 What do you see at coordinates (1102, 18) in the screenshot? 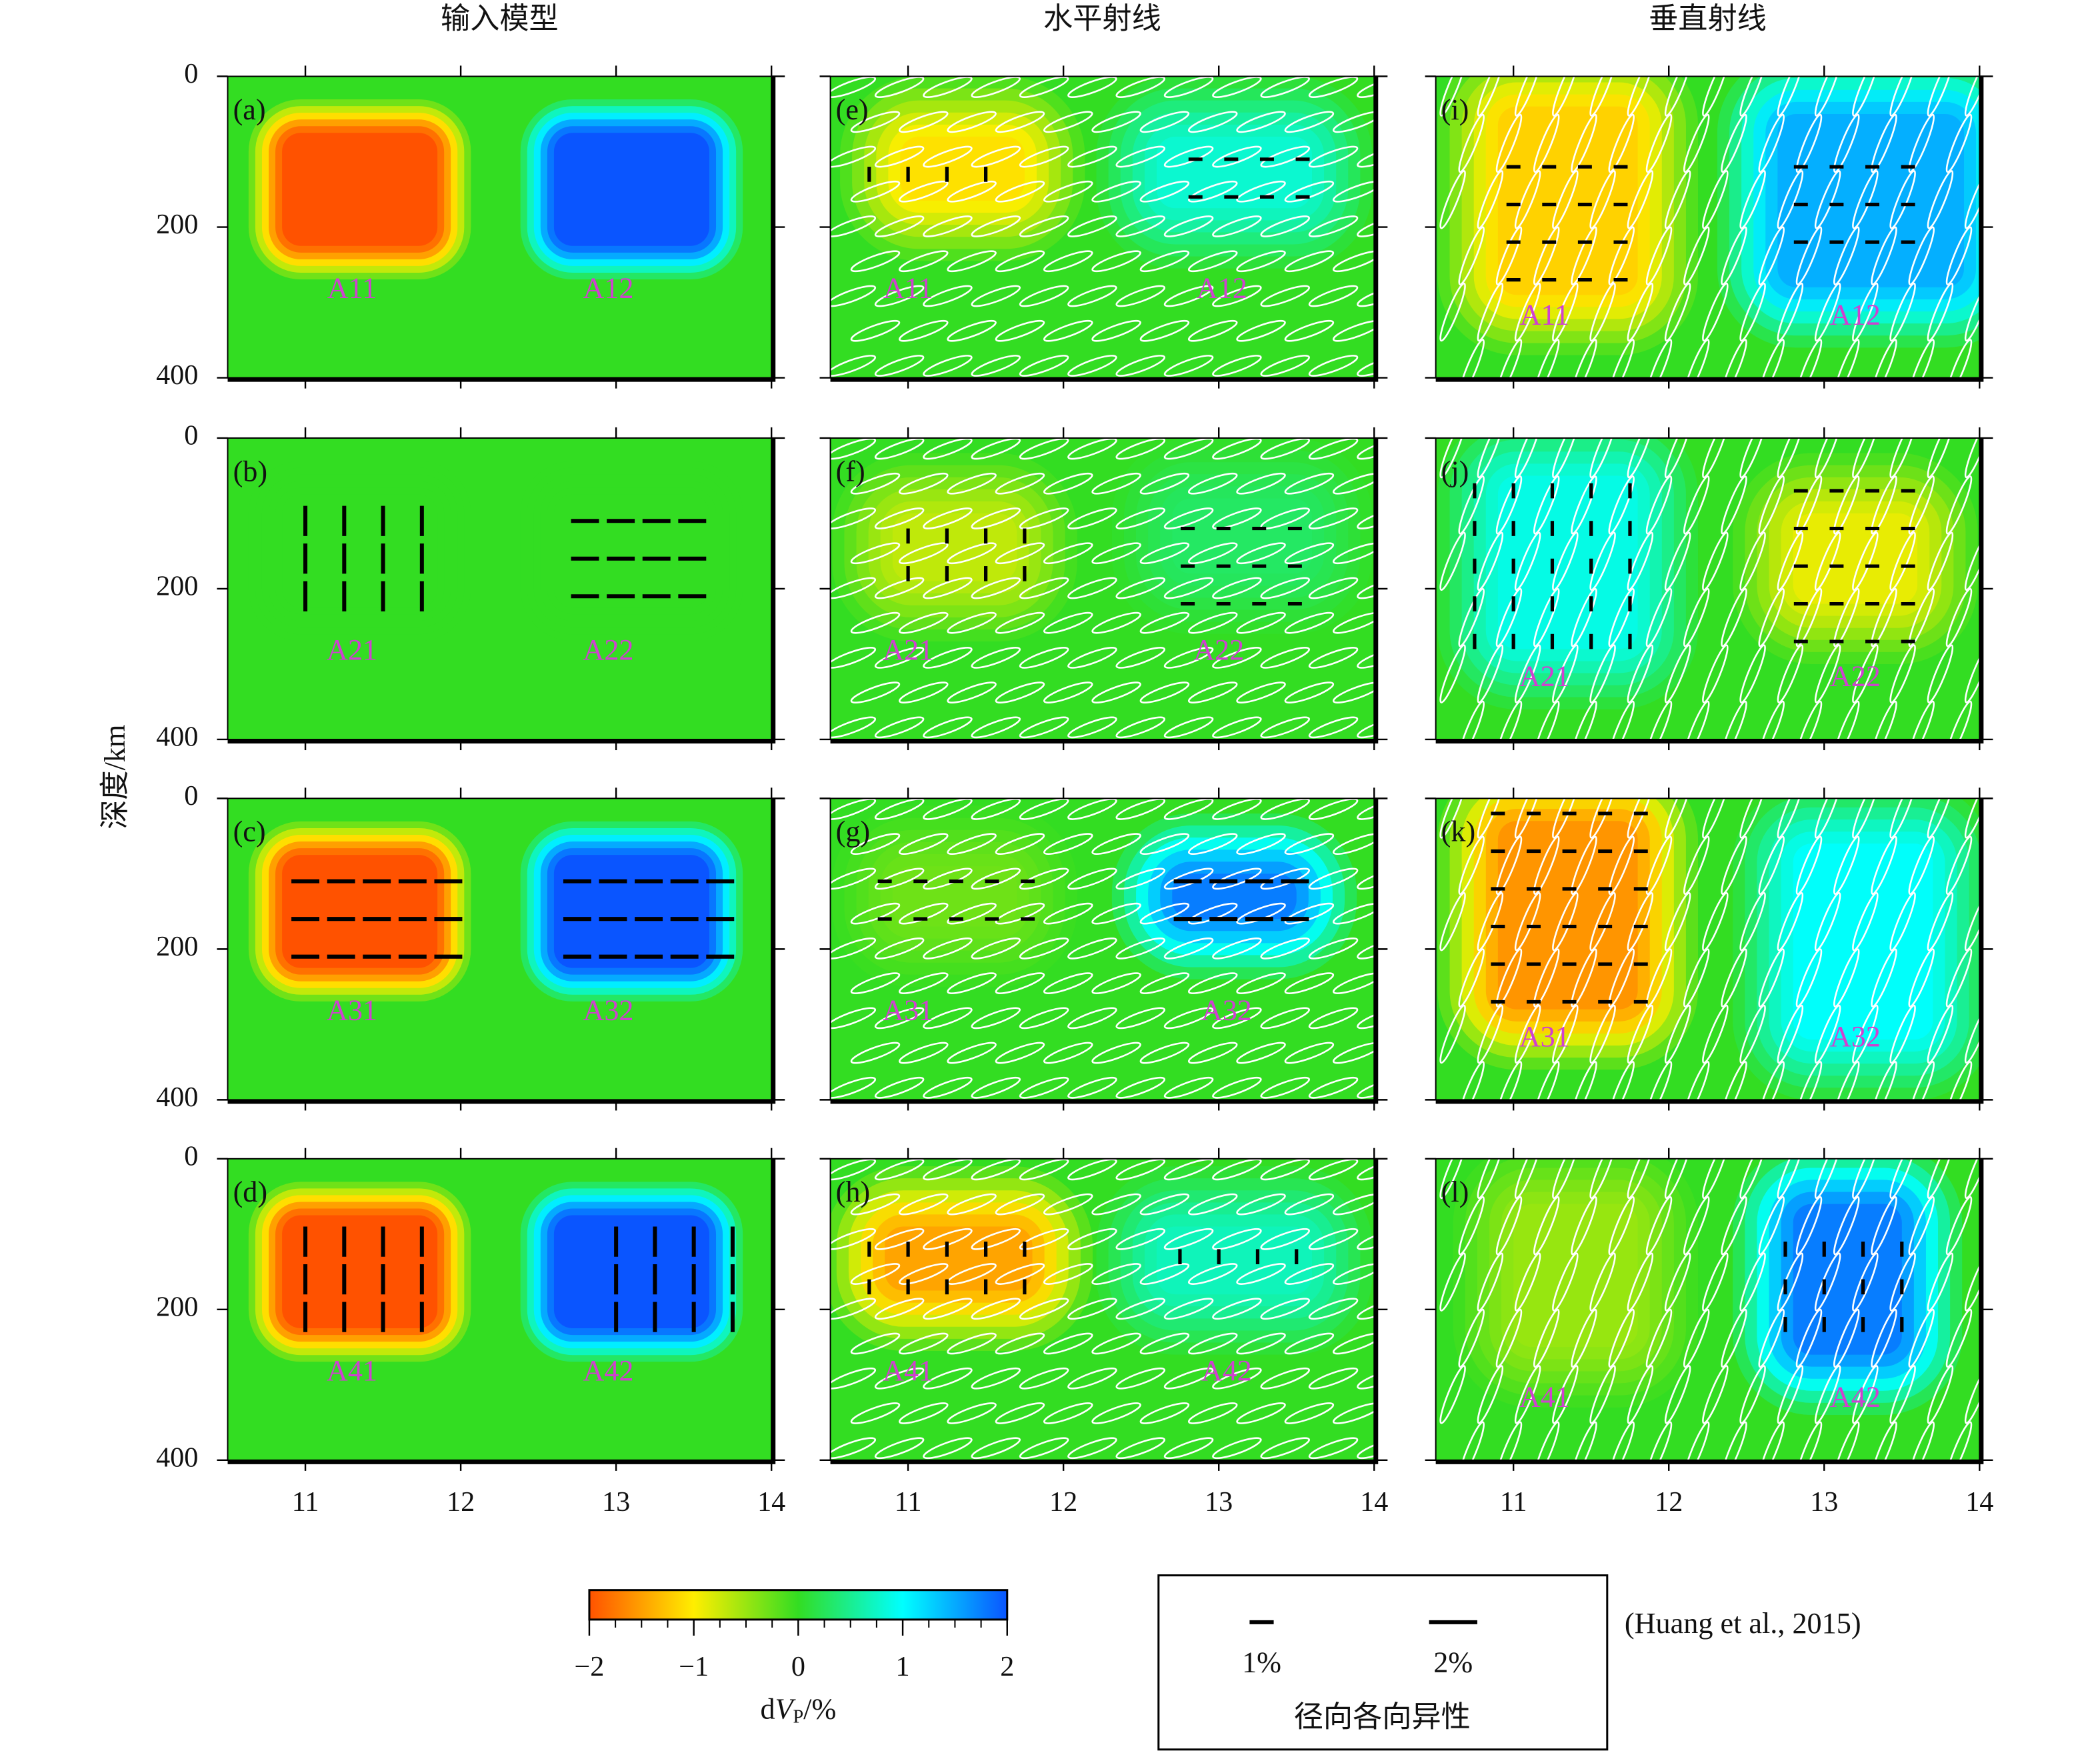
I see `column-title: 水平射线` at bounding box center [1102, 18].